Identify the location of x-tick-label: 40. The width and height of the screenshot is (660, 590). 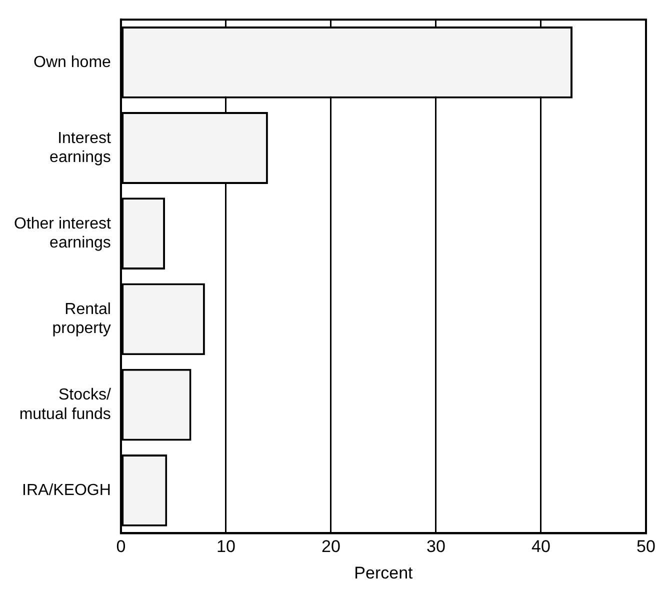
(541, 546).